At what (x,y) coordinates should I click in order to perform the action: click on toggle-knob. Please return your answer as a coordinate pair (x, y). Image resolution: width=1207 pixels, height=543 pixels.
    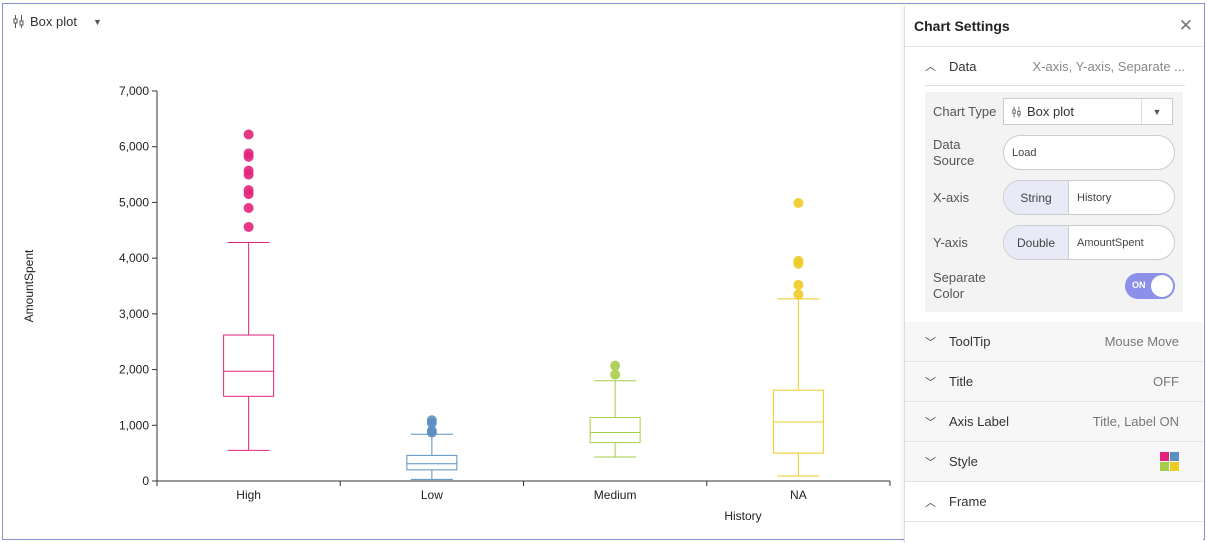
    Looking at the image, I should click on (1162, 286).